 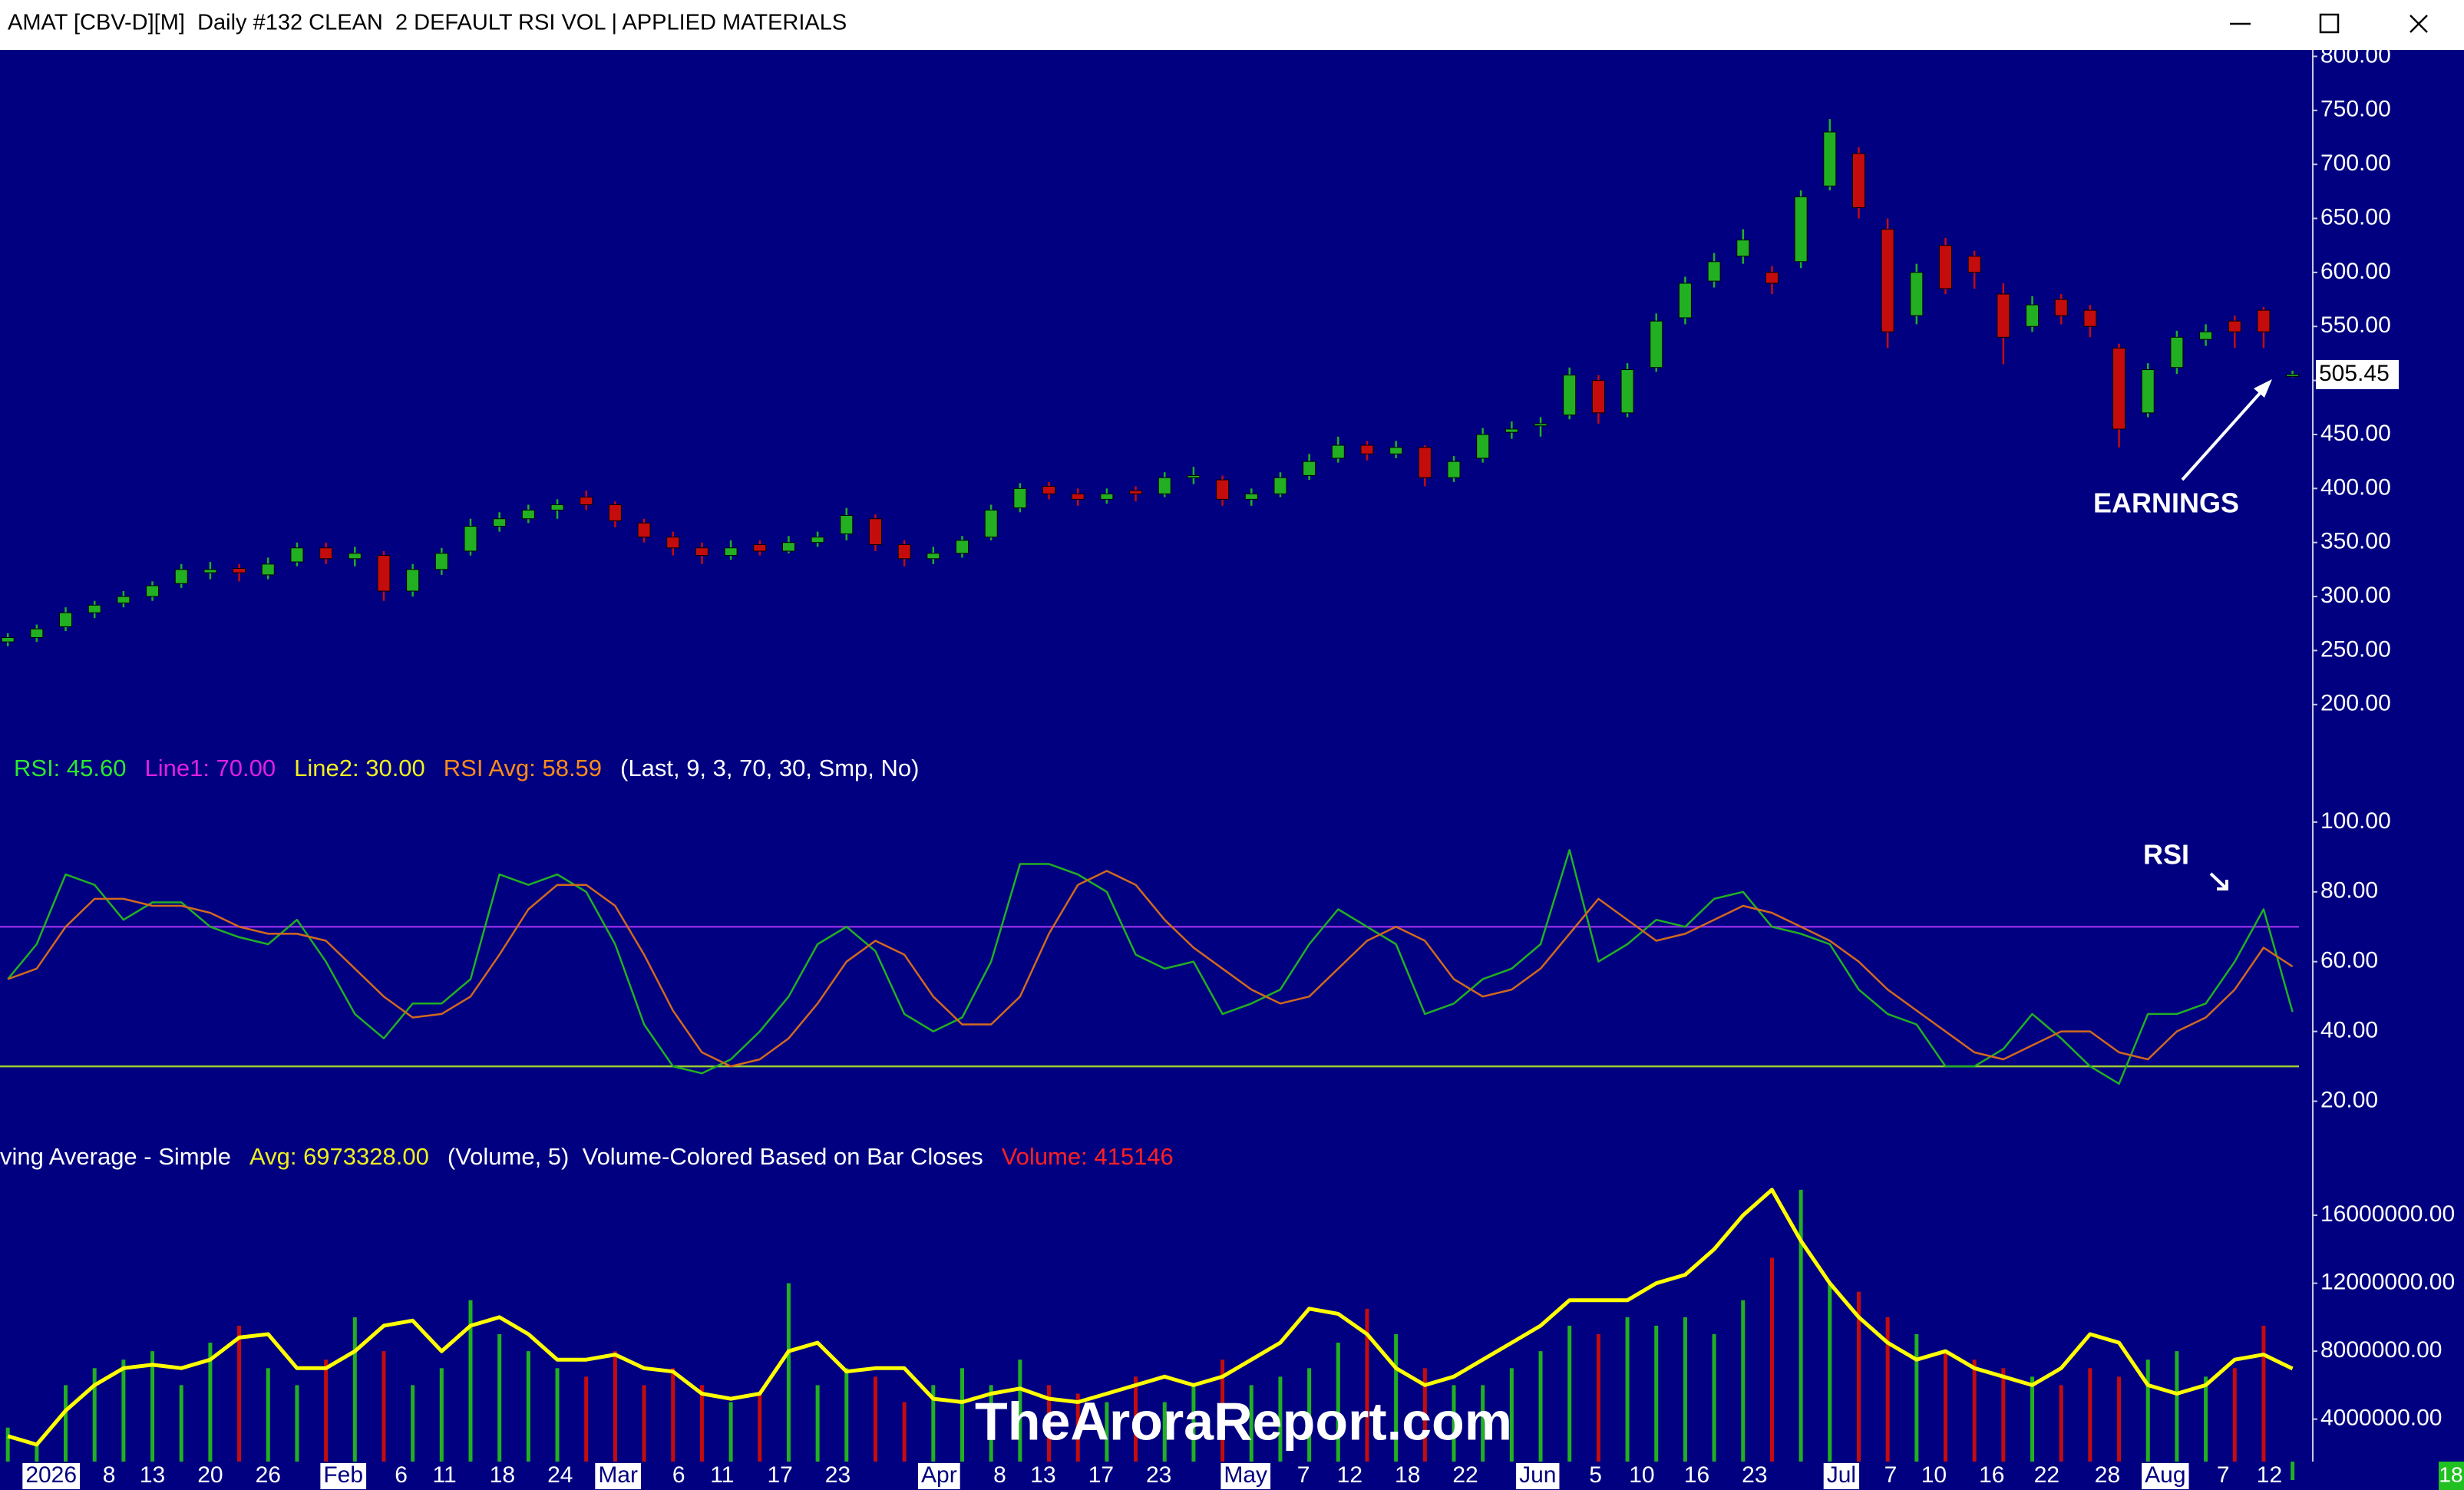 I want to click on y-tick-label: 250.00, so click(x=2355, y=649).